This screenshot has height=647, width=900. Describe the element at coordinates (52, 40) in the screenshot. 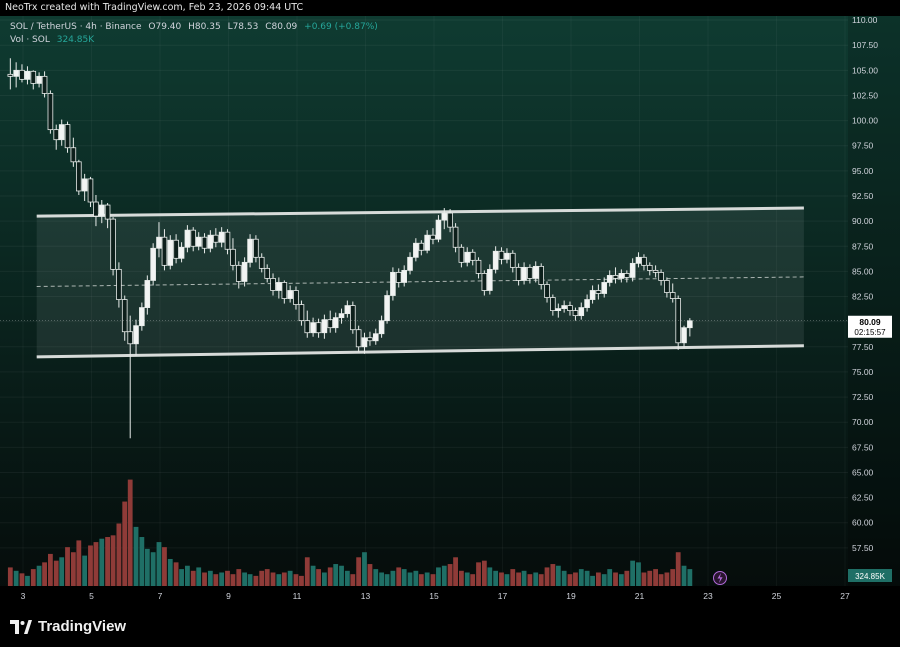

I see `volume-legend-row: Vol · SOL 324.85K` at that location.